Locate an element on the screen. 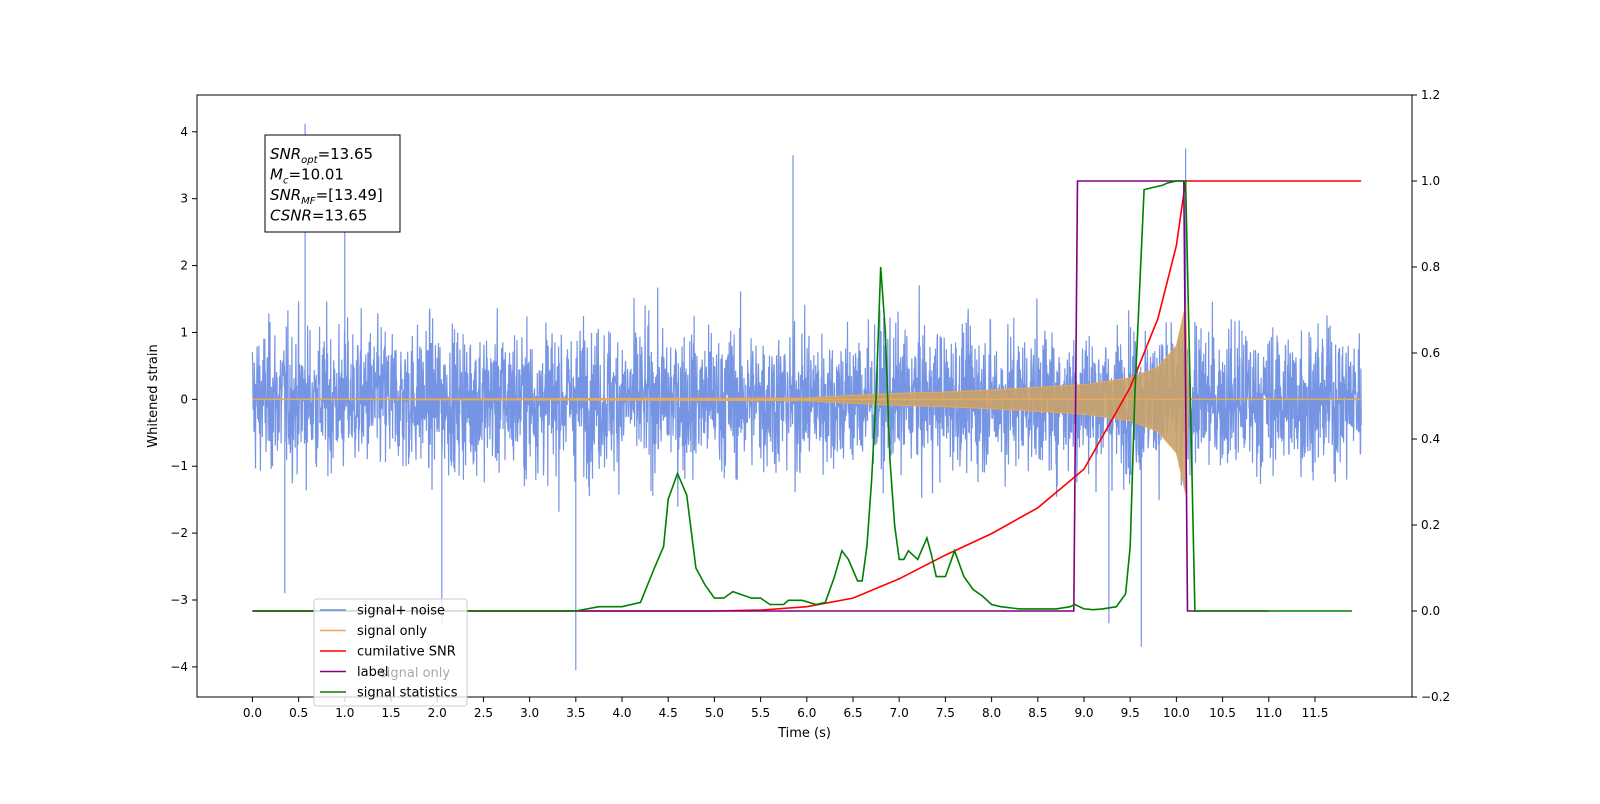 This screenshot has height=804, width=1600. x-tick-label: 3.0 is located at coordinates (529, 713).